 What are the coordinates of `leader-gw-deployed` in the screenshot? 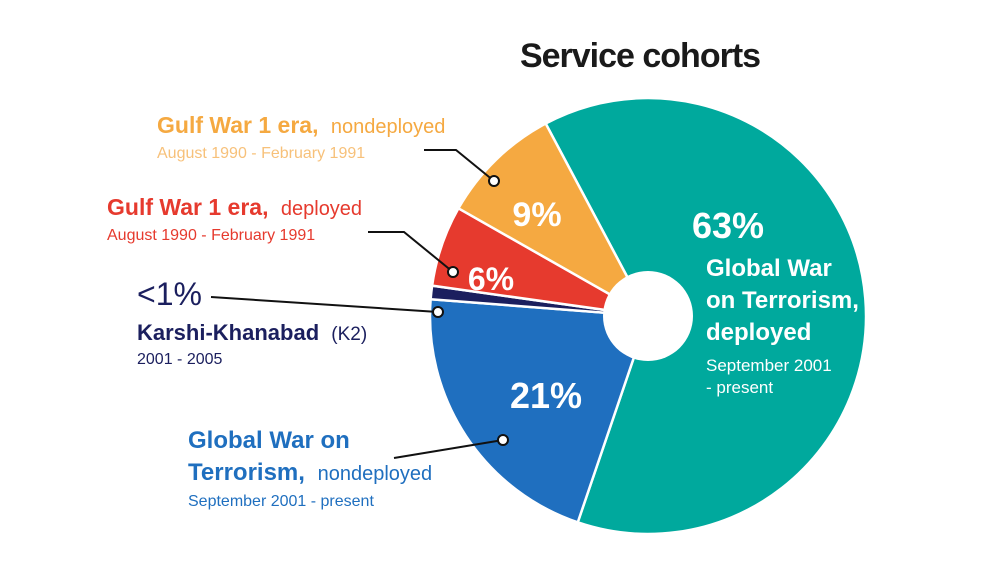 It's located at (411, 252).